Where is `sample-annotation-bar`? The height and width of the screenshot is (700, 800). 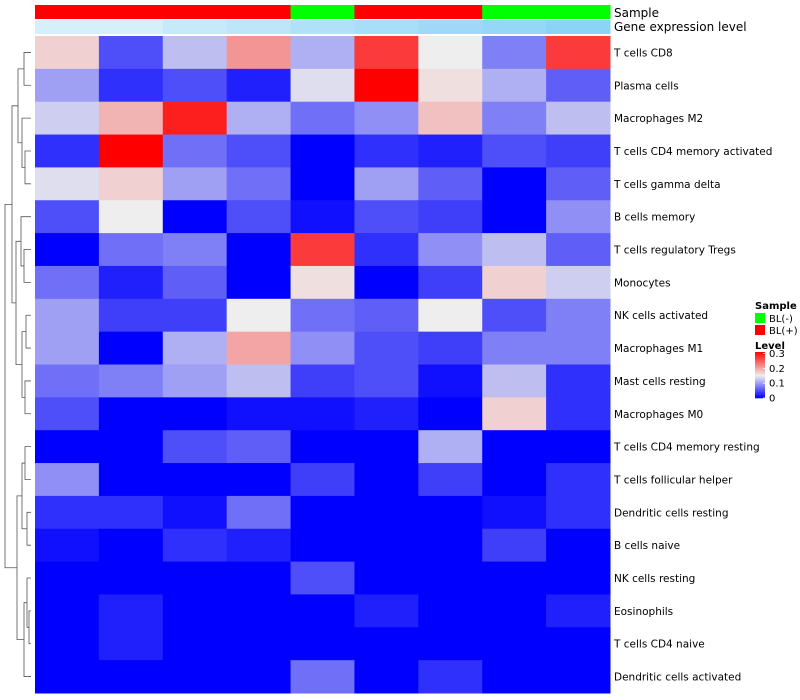
sample-annotation-bar is located at coordinates (323, 12).